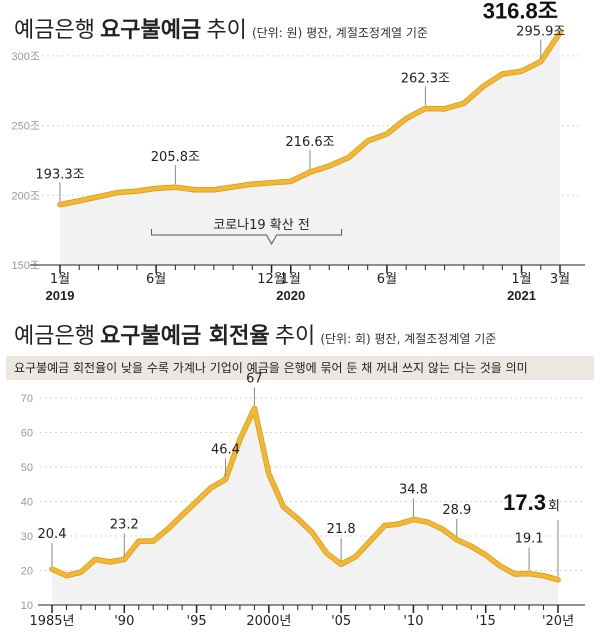  Describe the element at coordinates (309, 142) in the screenshot. I see `chart1-point-label: 216.6조` at that location.